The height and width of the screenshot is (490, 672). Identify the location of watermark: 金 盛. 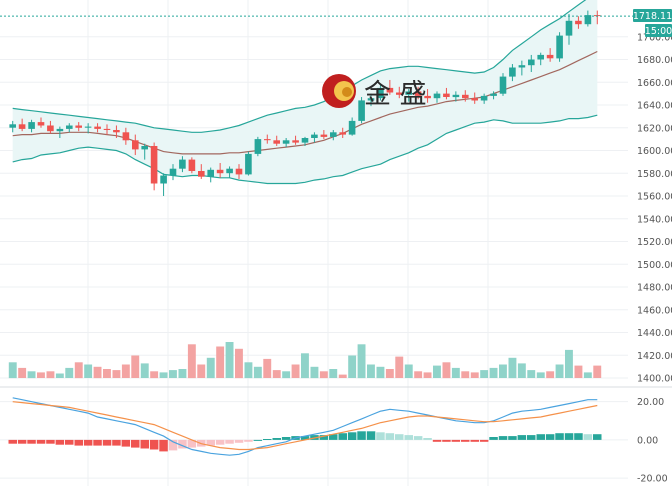
(374, 92).